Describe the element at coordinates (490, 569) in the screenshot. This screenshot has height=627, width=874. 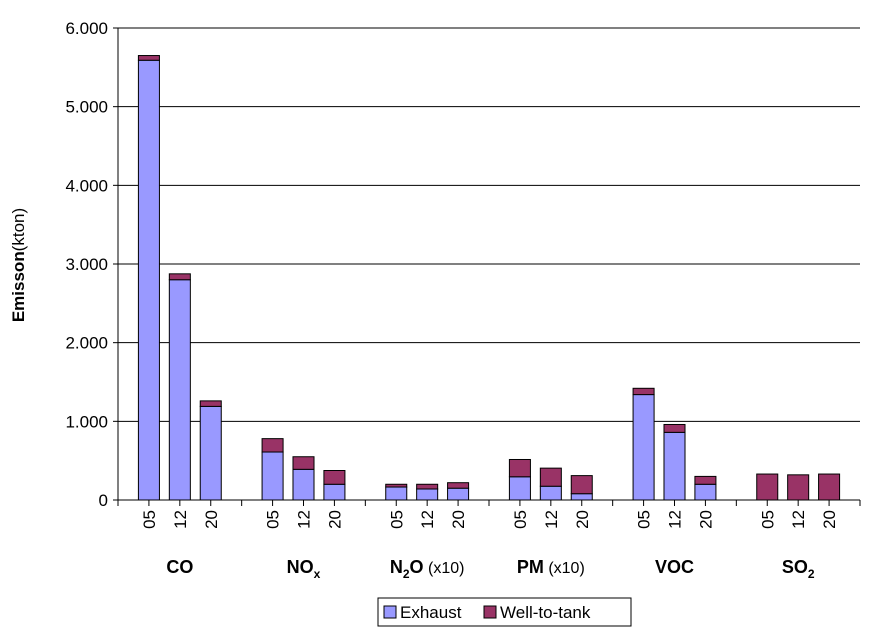
I see `category-labels: CO NOx N2O (x10) PM (x10) VOC SO2` at that location.